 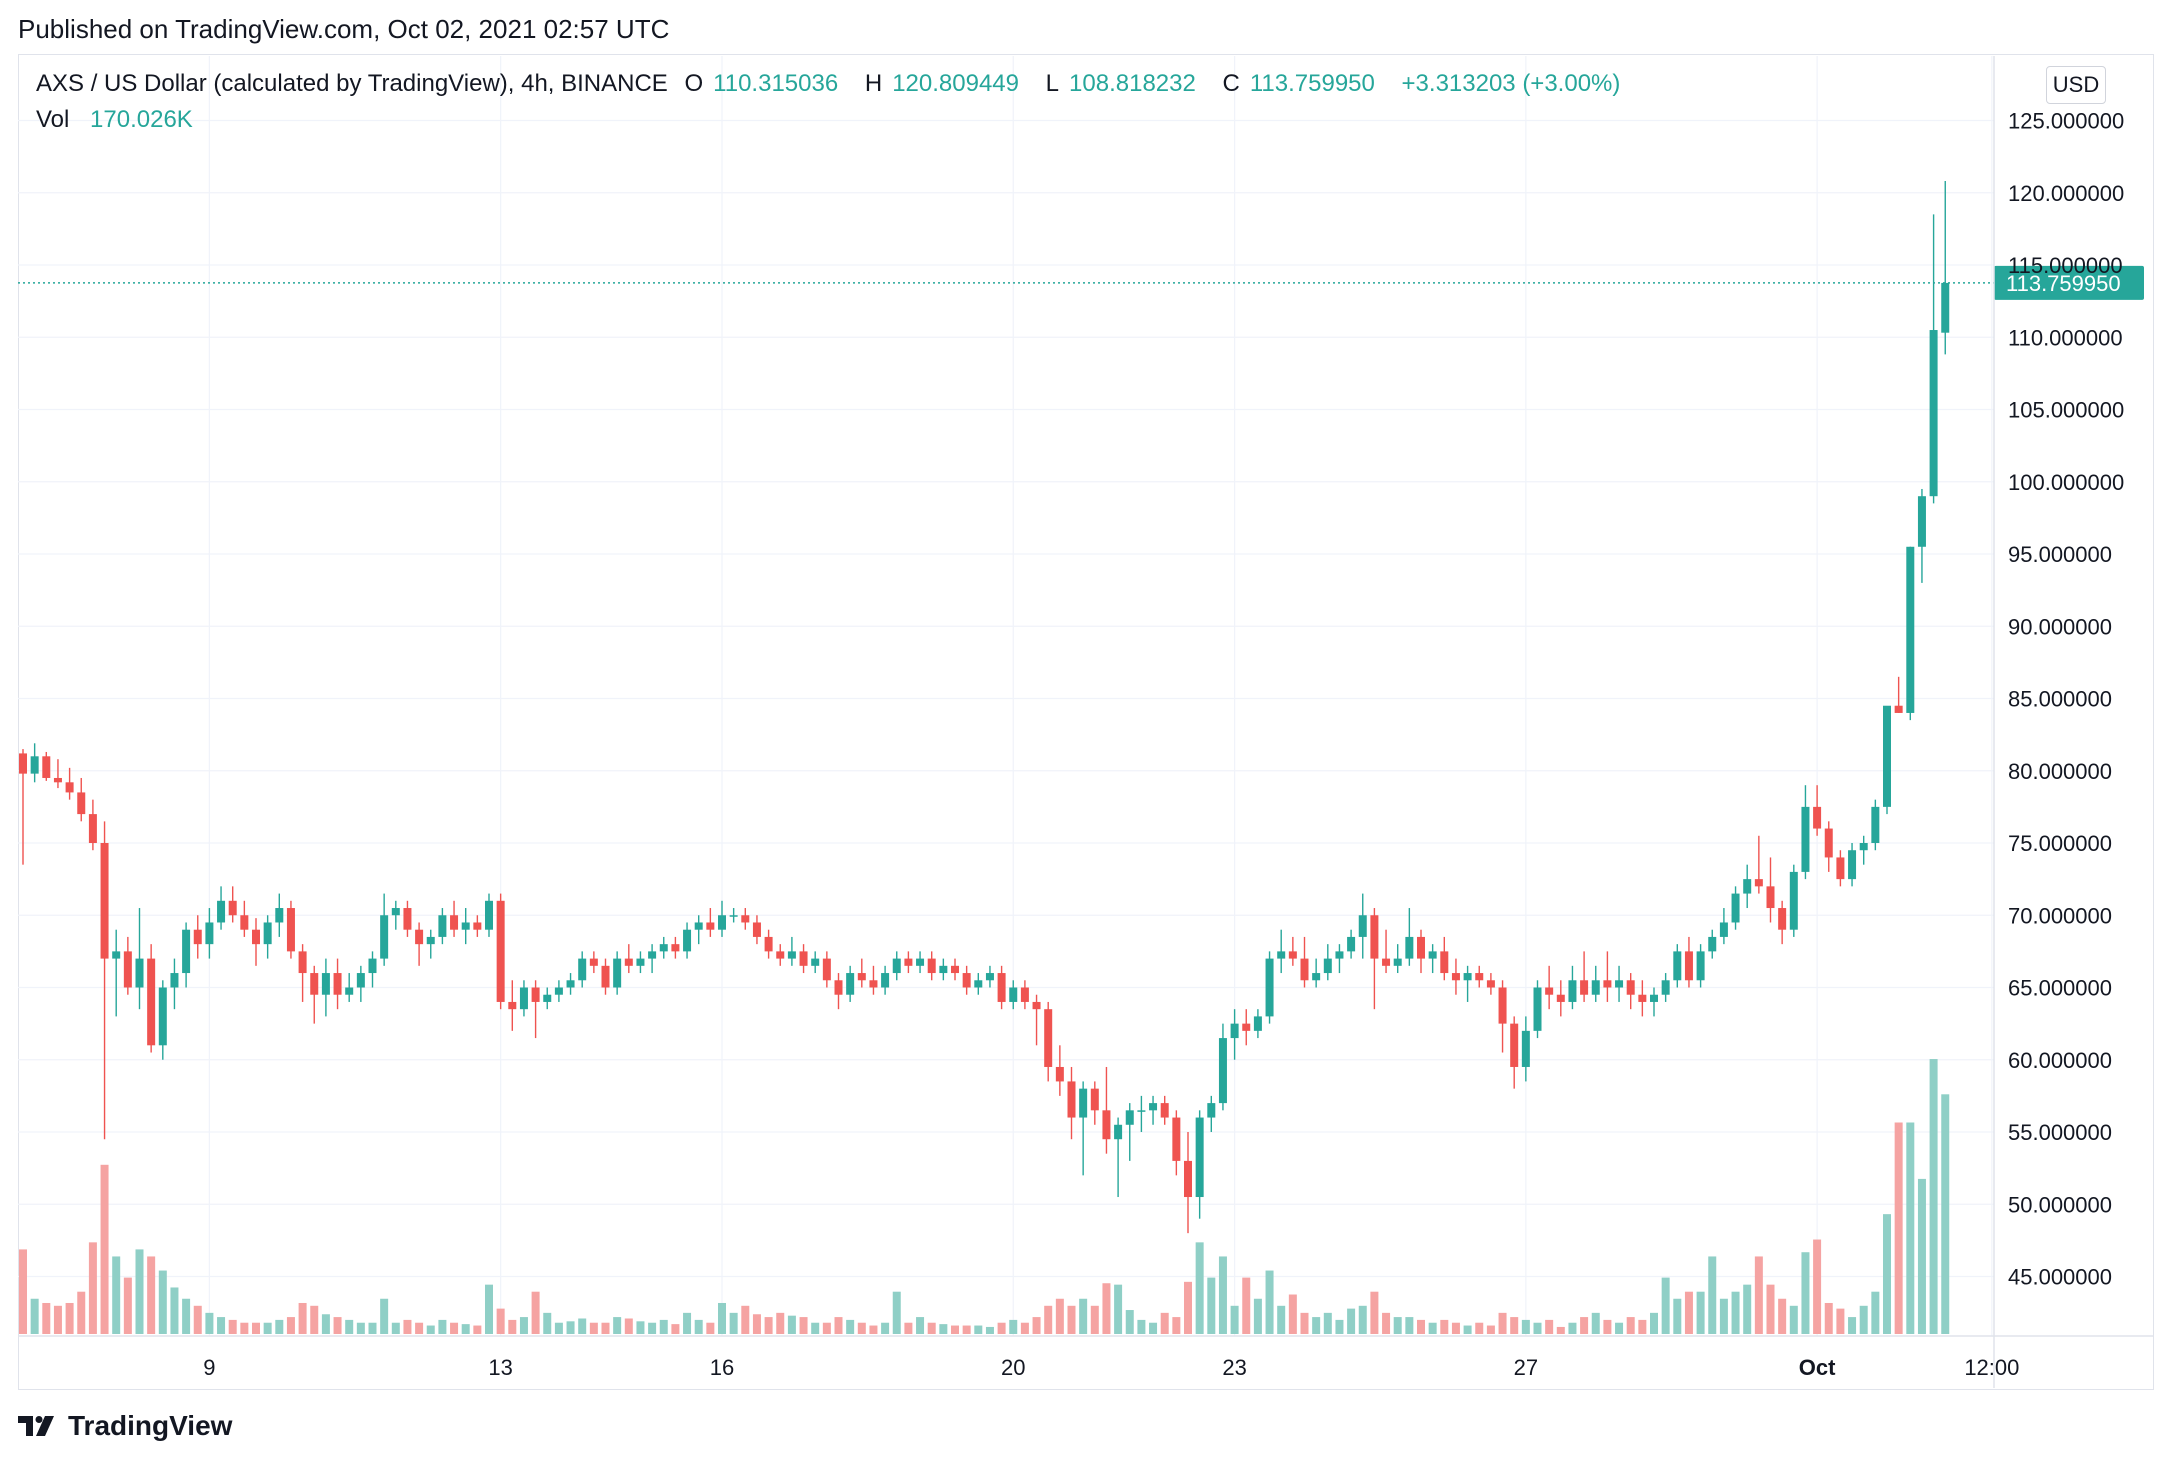 I want to click on brand-name: TradingView, so click(x=150, y=1425).